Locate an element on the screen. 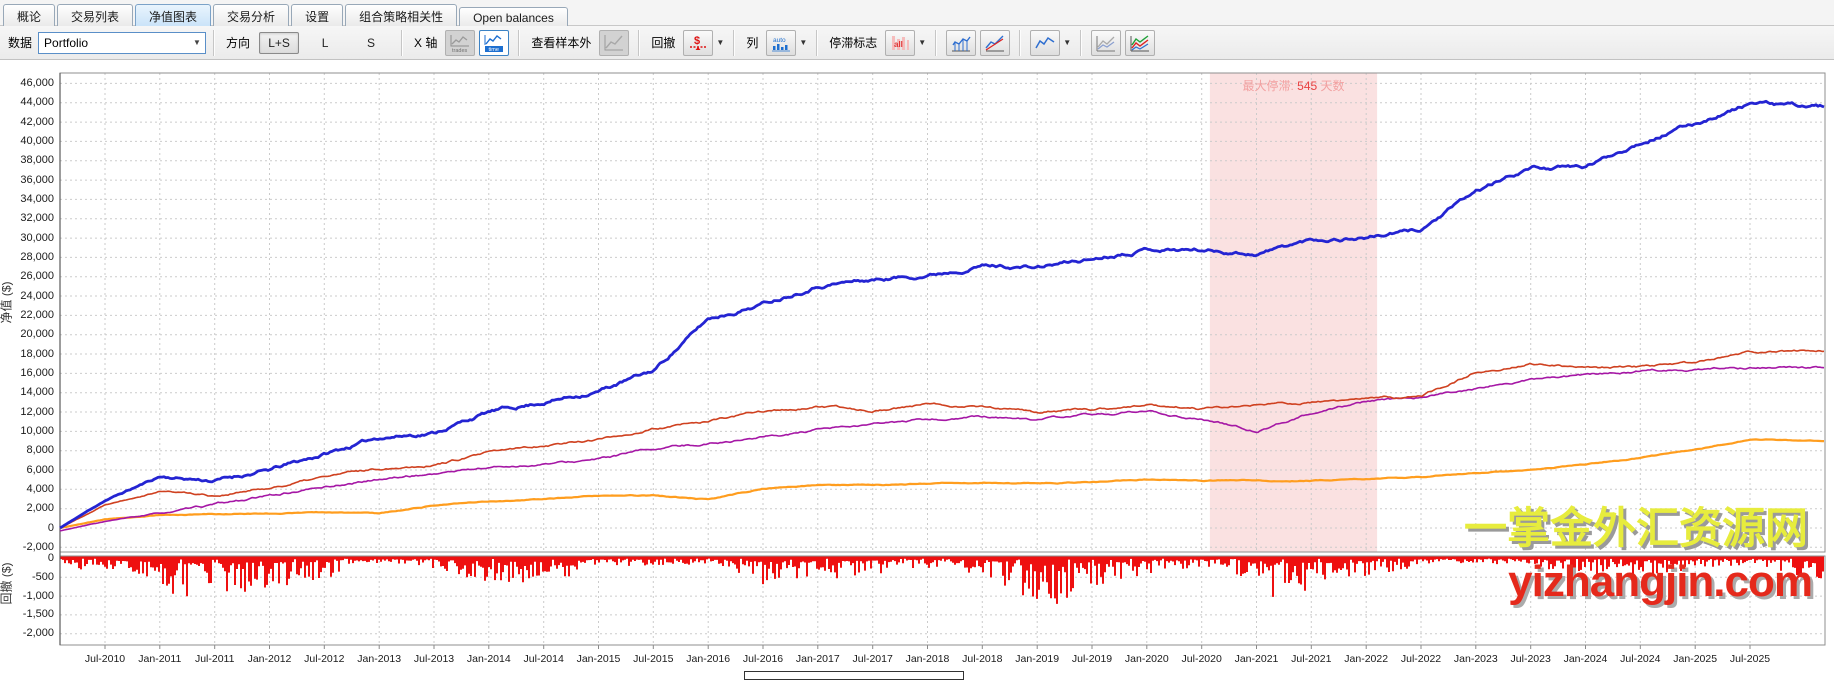  x-tick-label: Jan-2012 is located at coordinates (269, 659).